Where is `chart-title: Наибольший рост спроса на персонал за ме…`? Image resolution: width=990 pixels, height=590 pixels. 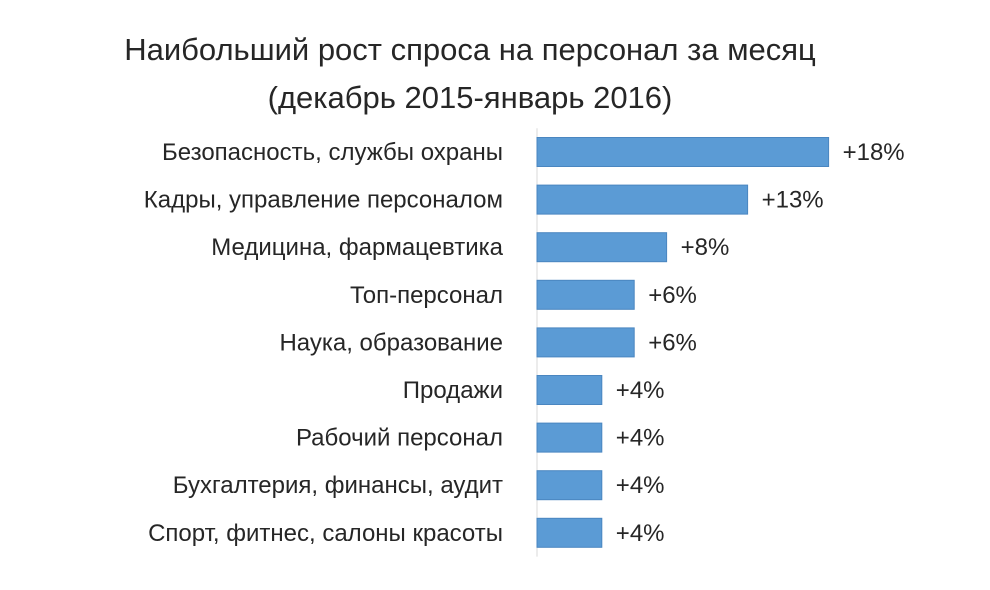
chart-title: Наибольший рост спроса на персонал за ме… is located at coordinates (470, 49).